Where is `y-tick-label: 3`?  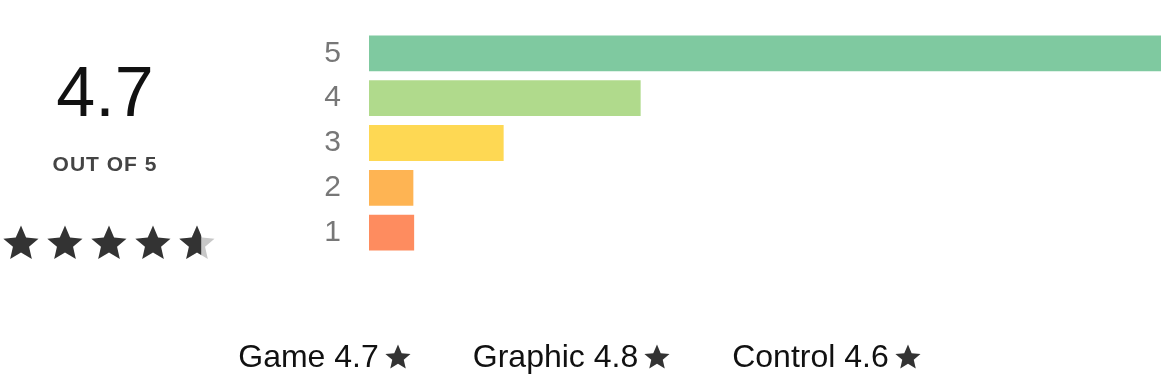
y-tick-label: 3 is located at coordinates (332, 141).